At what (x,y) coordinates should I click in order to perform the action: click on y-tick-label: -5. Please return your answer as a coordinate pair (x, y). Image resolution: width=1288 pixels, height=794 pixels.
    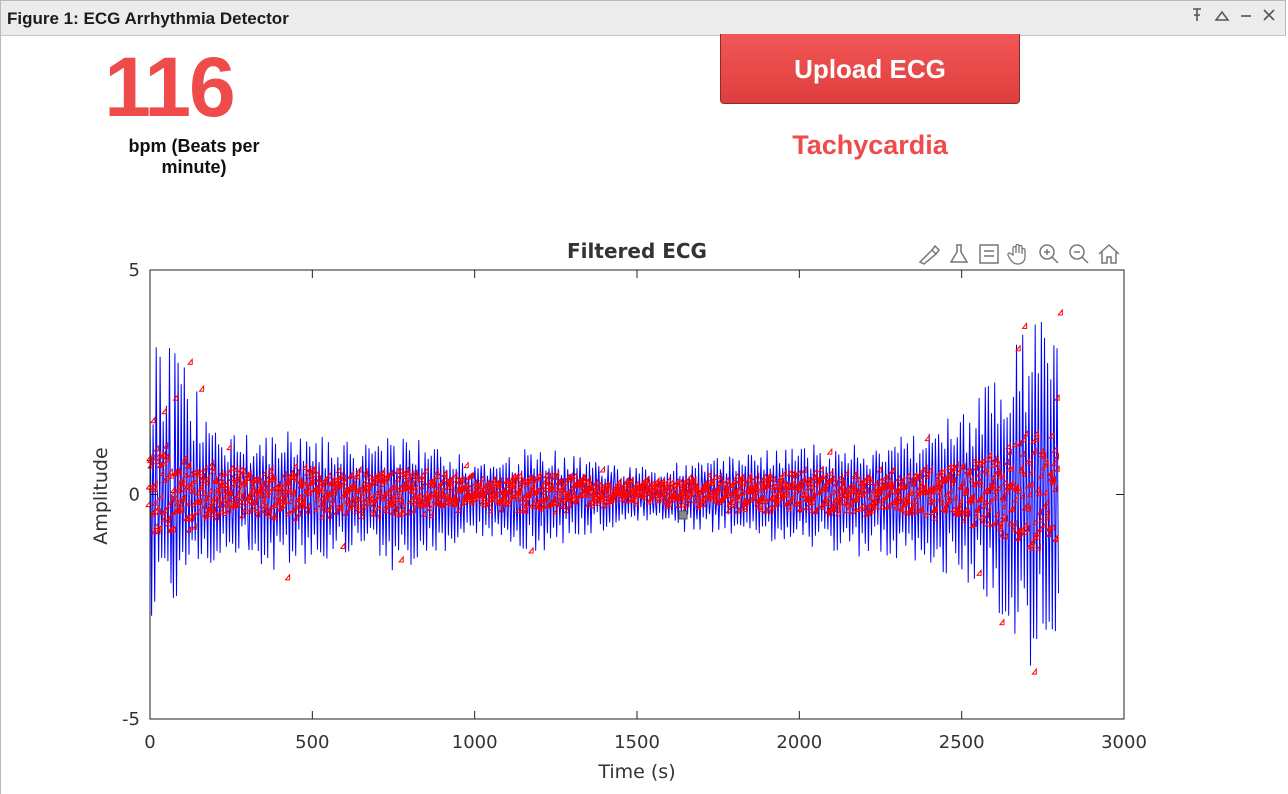
    Looking at the image, I should click on (131, 719).